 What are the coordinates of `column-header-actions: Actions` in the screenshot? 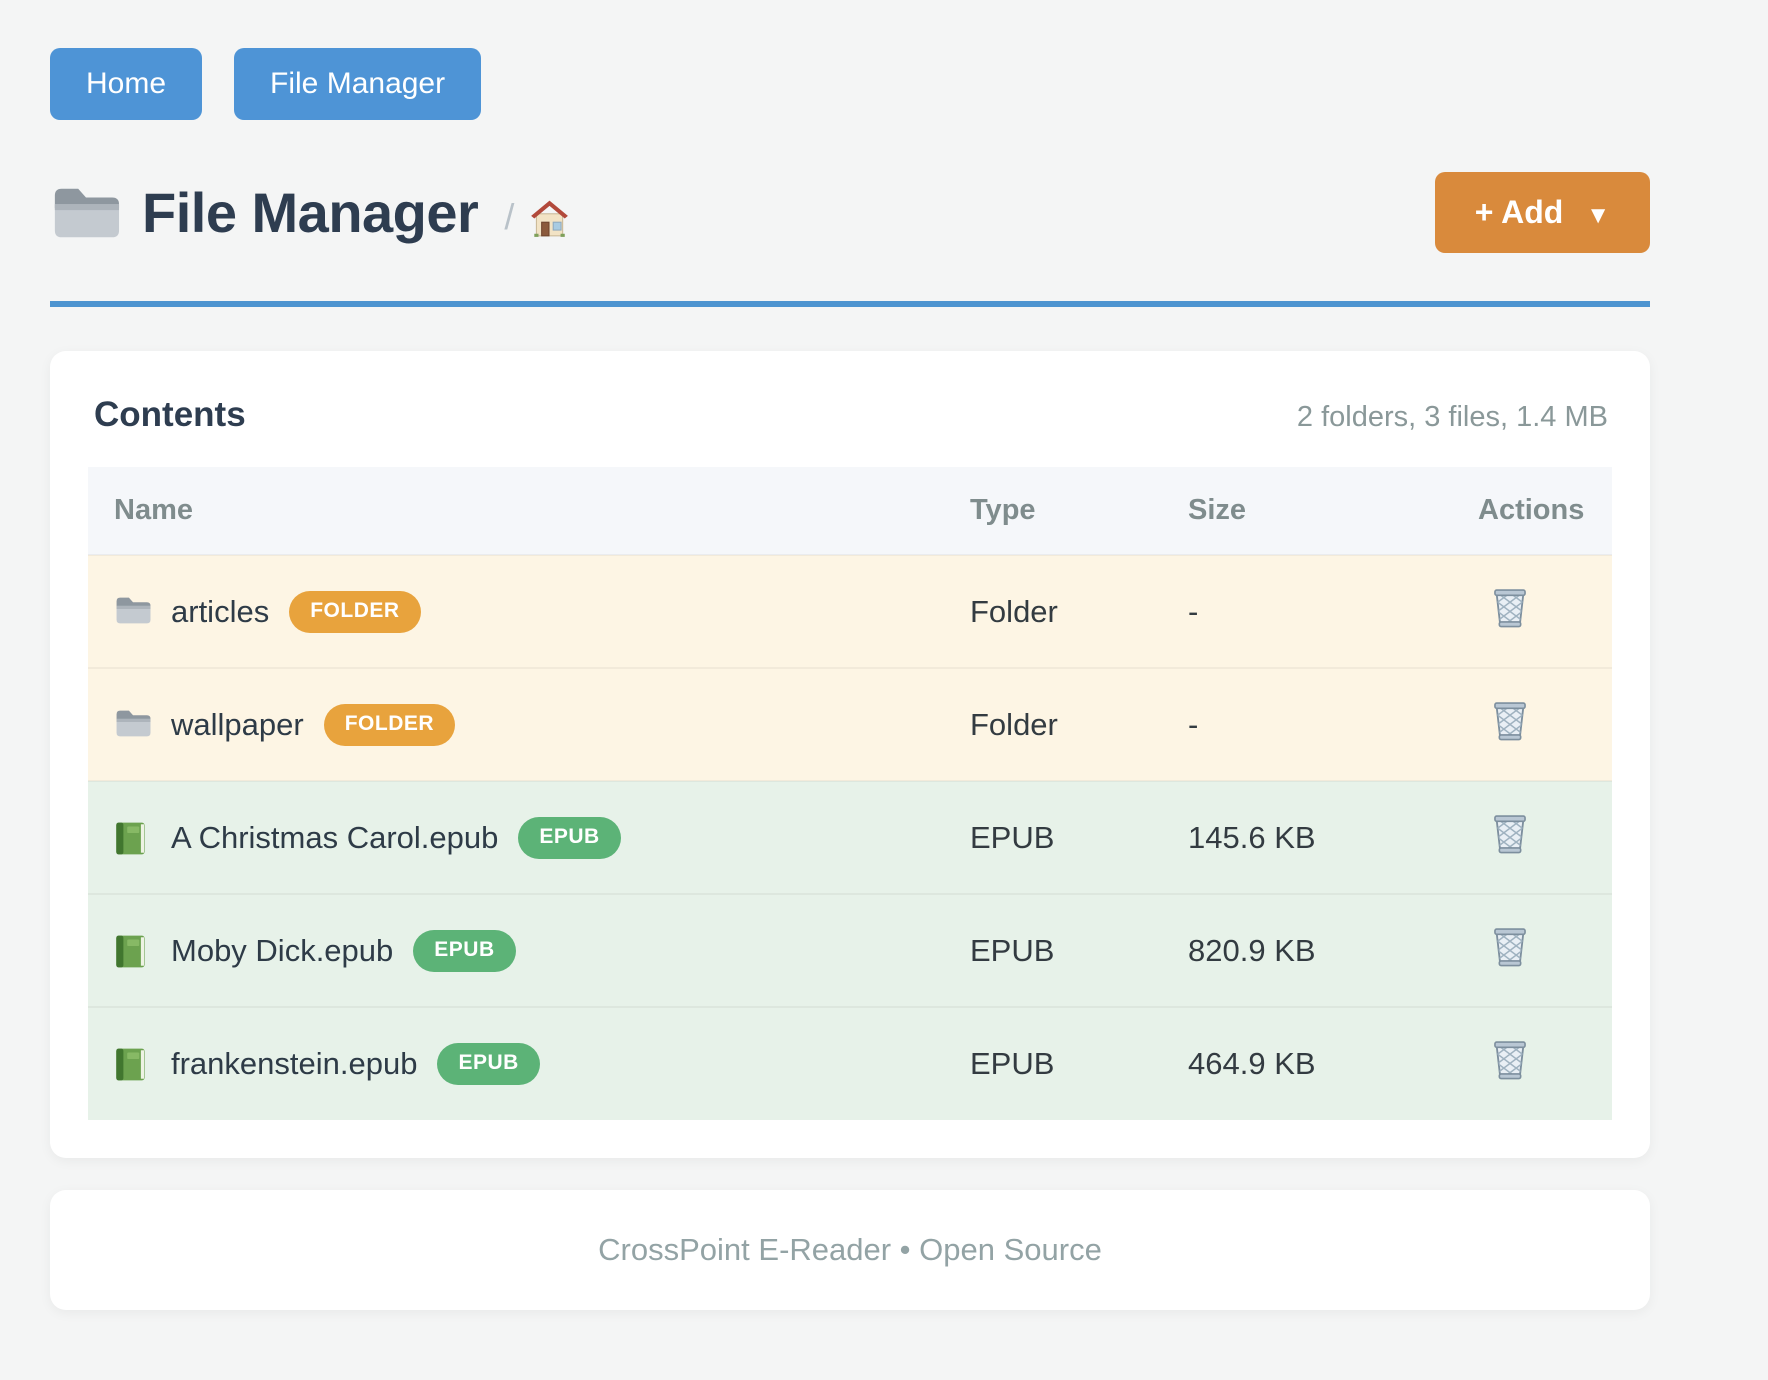 It's located at (1532, 511).